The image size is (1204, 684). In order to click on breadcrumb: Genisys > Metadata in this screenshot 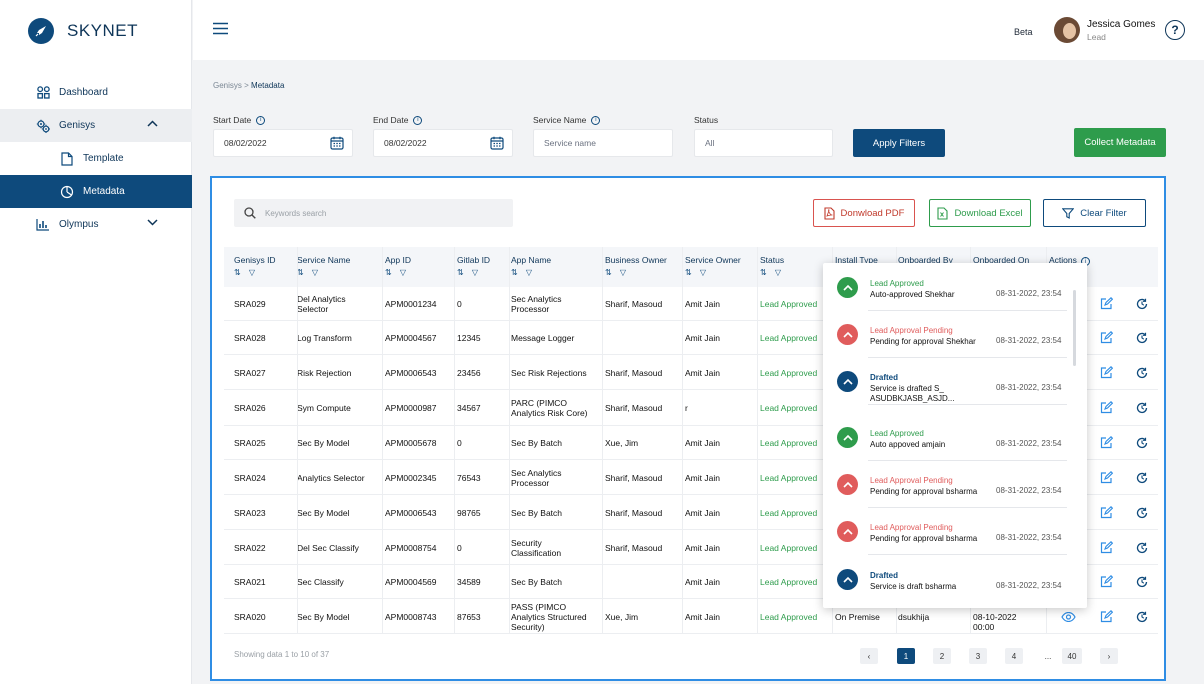, I will do `click(248, 85)`.